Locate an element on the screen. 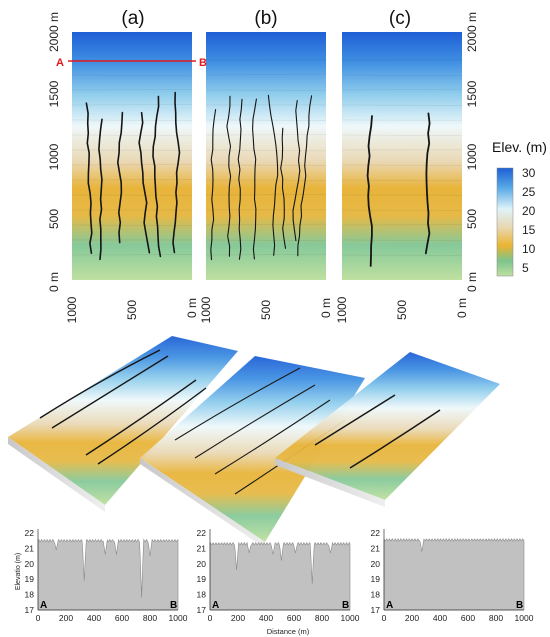 The width and height of the screenshot is (550, 637). legend-tick-10: 10 is located at coordinates (529, 249).